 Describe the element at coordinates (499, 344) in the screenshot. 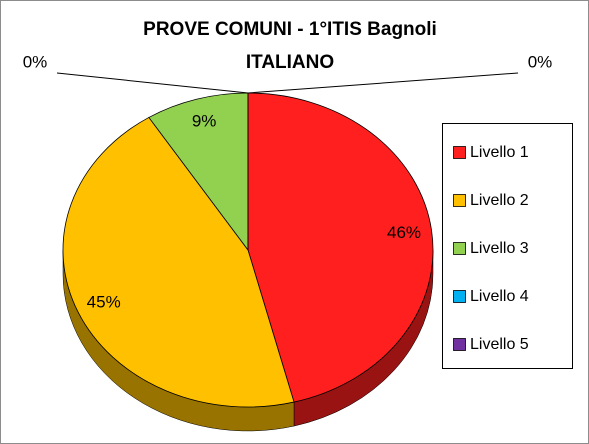

I see `legend-label: Livello 5` at that location.